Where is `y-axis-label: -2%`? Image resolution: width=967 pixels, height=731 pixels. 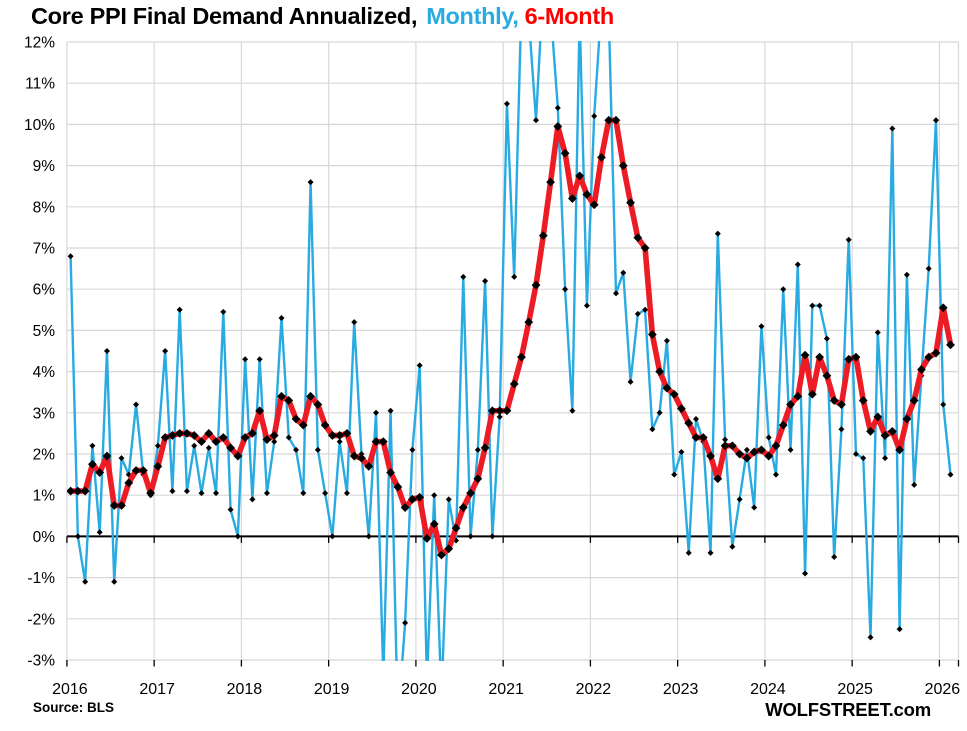 y-axis-label: -2% is located at coordinates (41, 619).